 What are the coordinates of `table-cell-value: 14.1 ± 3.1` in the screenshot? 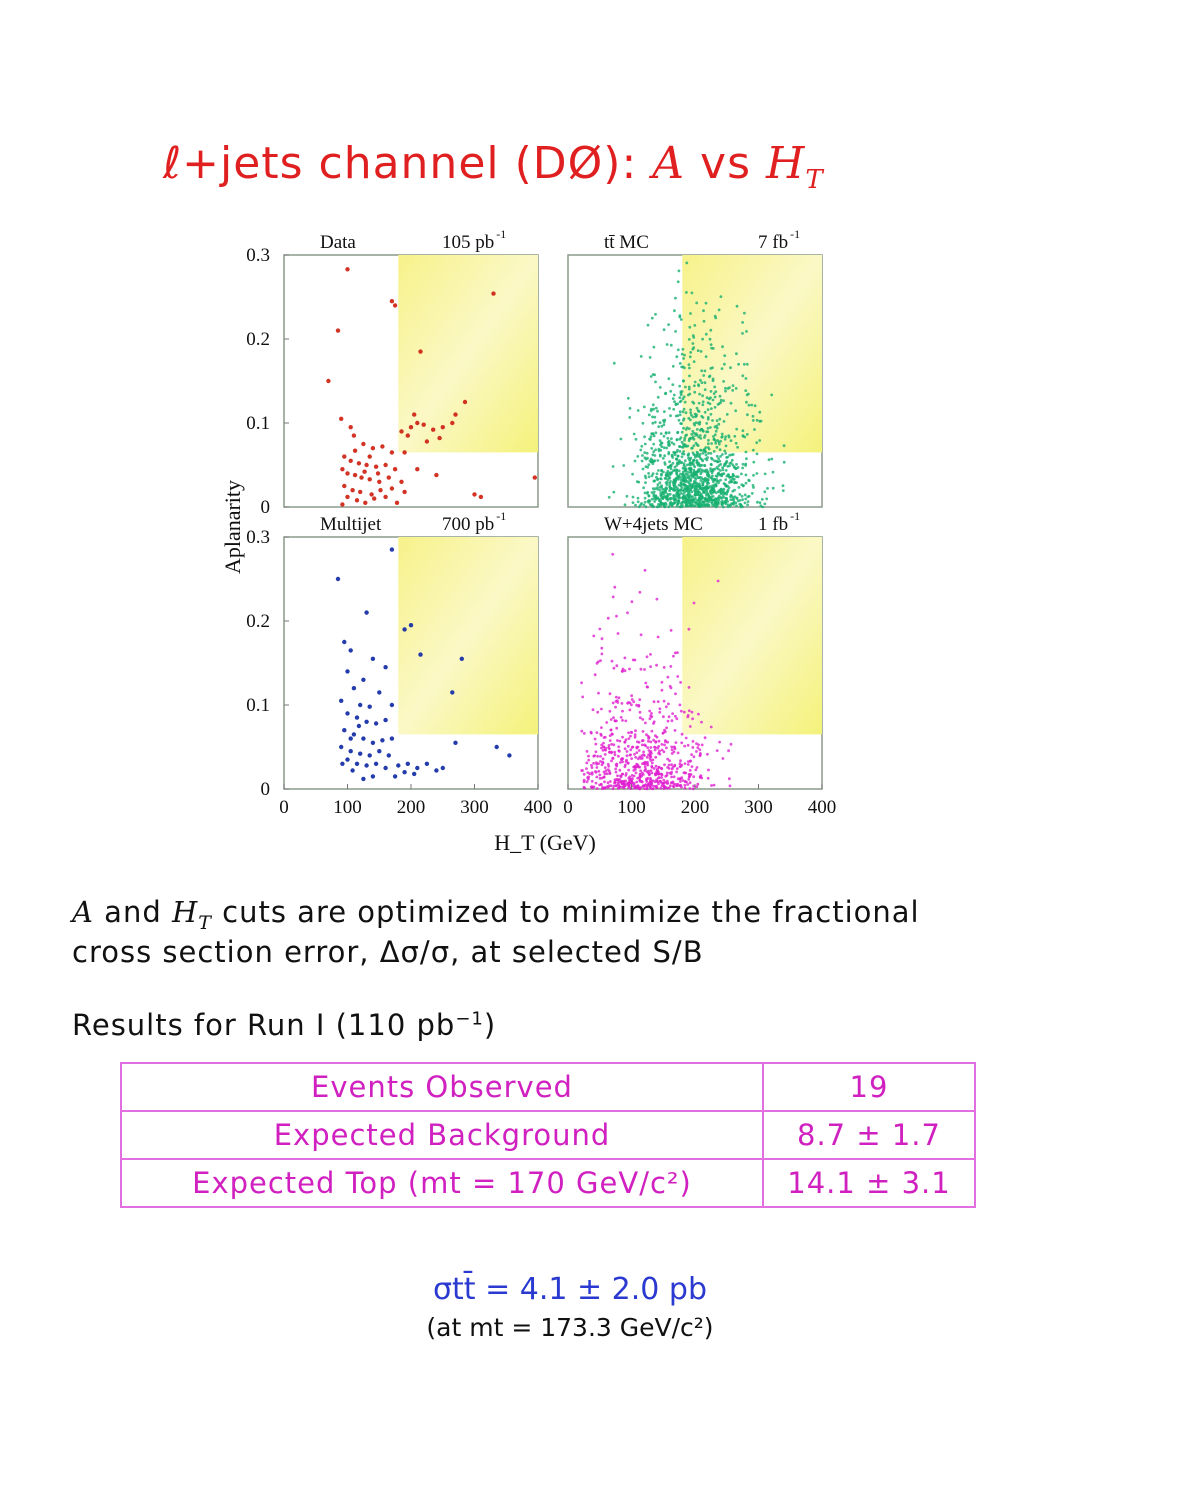 It's located at (869, 1183).